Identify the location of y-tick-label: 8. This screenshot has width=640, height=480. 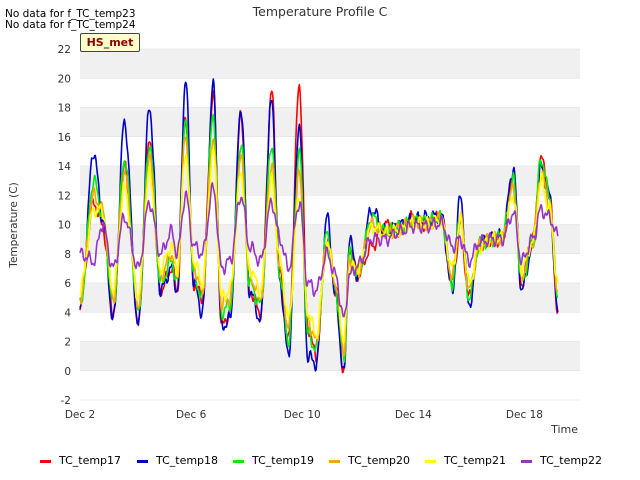
(67, 255).